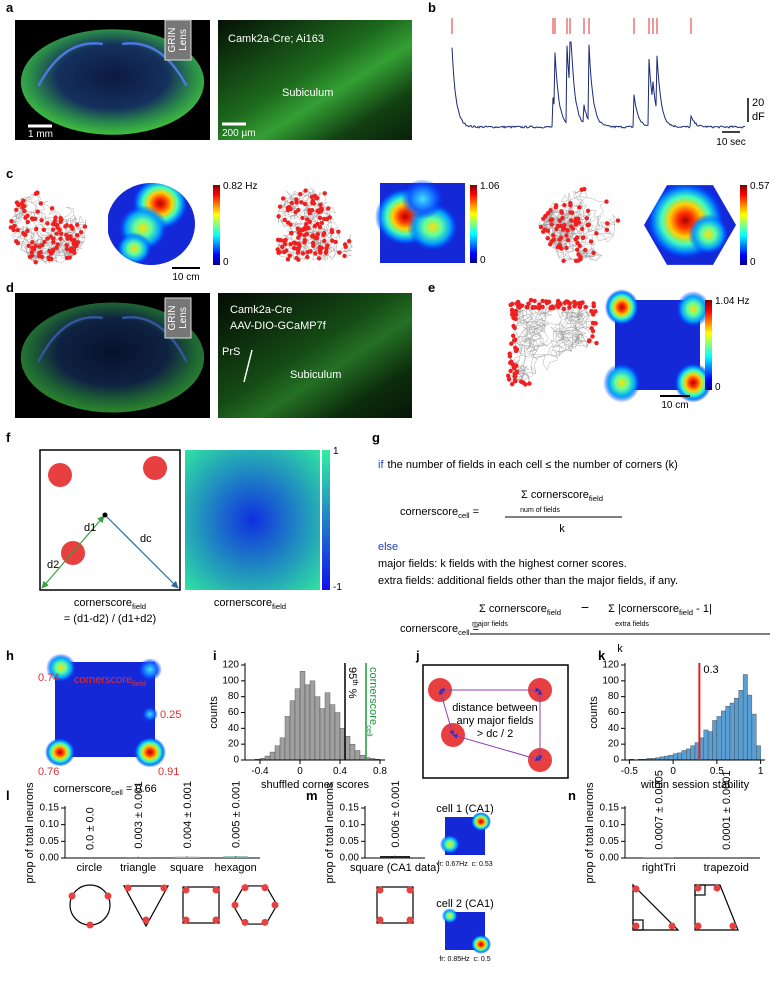  Describe the element at coordinates (300, 771) in the screenshot. I see `x-tick-label: 0` at that location.